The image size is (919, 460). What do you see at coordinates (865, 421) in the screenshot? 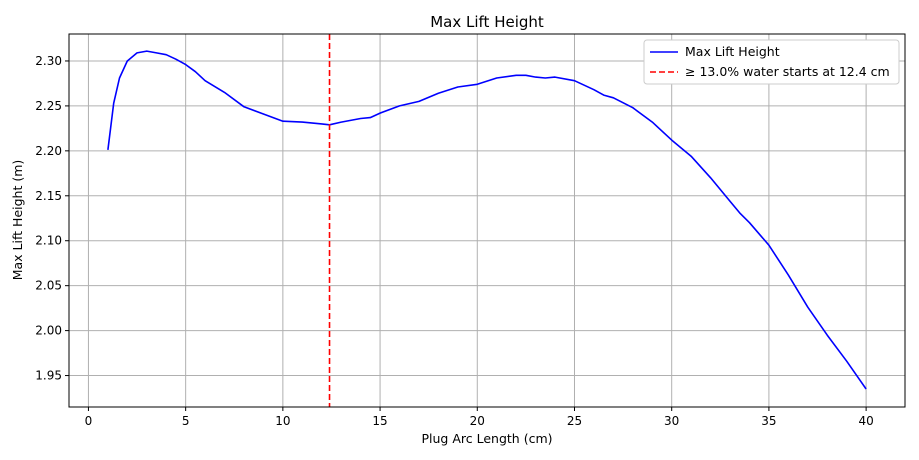
I see `x-tick-label: 40` at bounding box center [865, 421].